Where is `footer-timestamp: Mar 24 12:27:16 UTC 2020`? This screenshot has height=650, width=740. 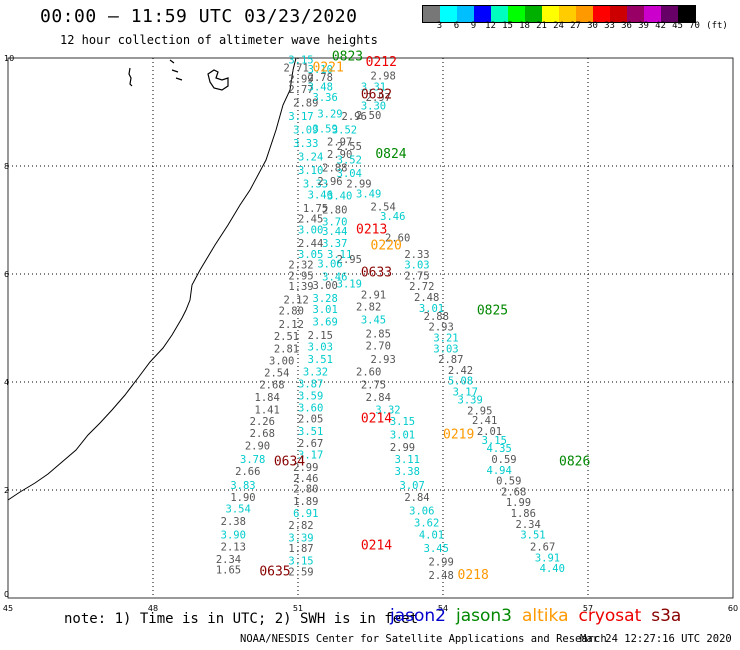 footer-timestamp: Mar 24 12:27:16 UTC 2020 is located at coordinates (656, 639).